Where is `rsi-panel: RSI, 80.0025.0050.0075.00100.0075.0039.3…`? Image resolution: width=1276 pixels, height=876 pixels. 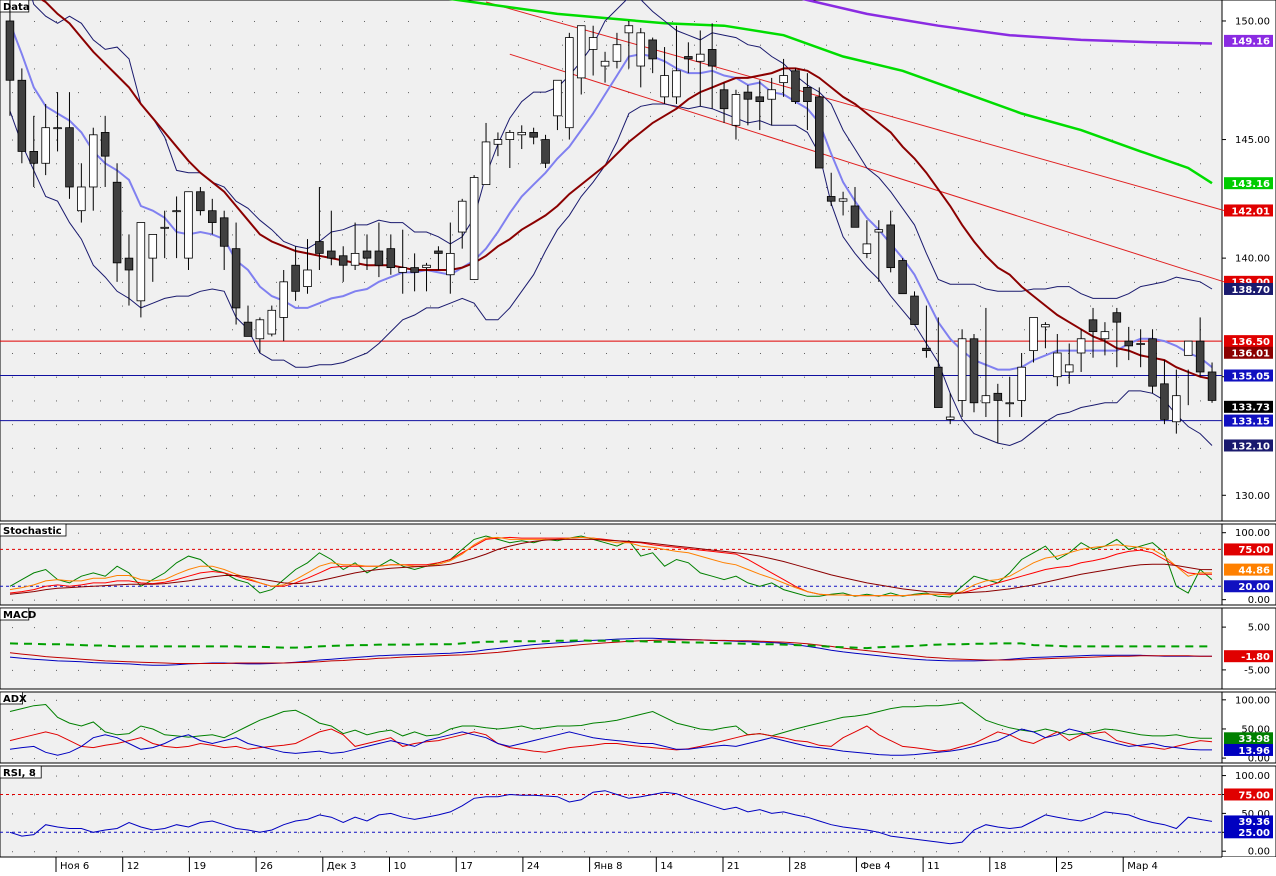
rsi-panel: RSI, 80.0025.0050.0075.00100.0075.0039.3… is located at coordinates (638, 811).